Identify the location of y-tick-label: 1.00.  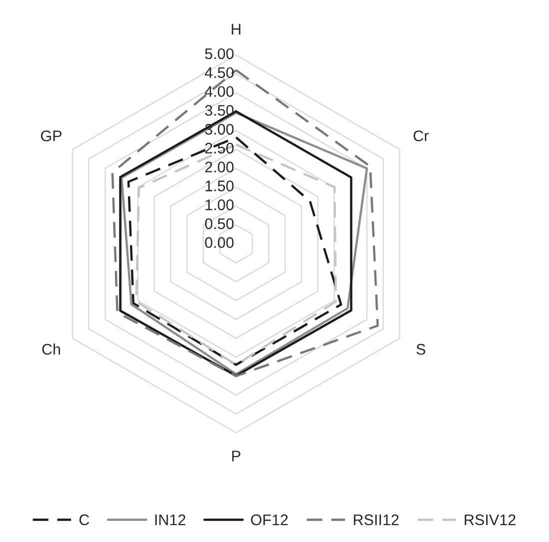
(220, 204).